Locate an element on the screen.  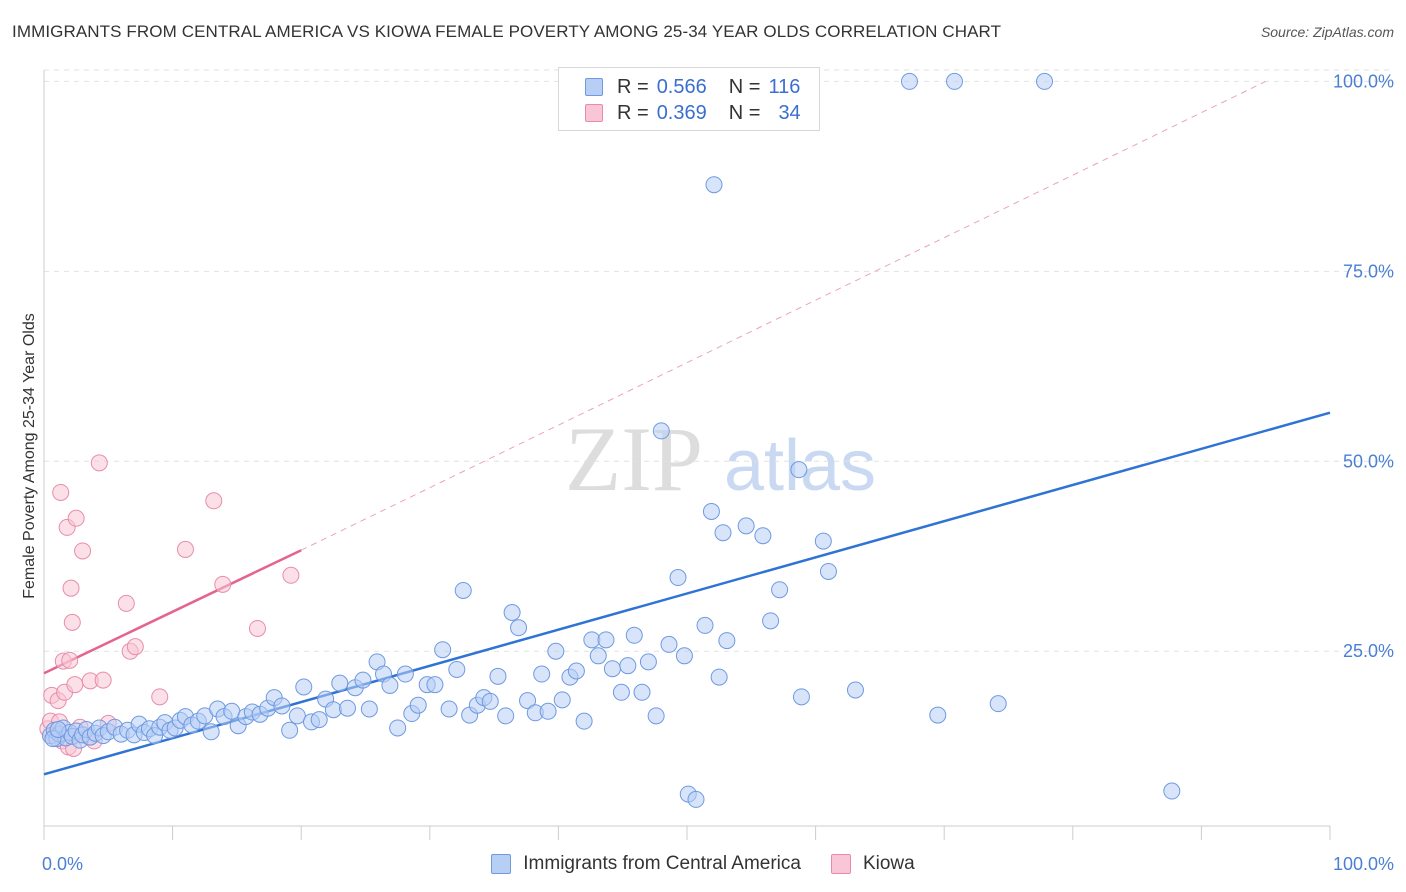
y-tick-labels: 25.0% 50.0% 75.0% 100.0% is located at coordinates (1363, 366).